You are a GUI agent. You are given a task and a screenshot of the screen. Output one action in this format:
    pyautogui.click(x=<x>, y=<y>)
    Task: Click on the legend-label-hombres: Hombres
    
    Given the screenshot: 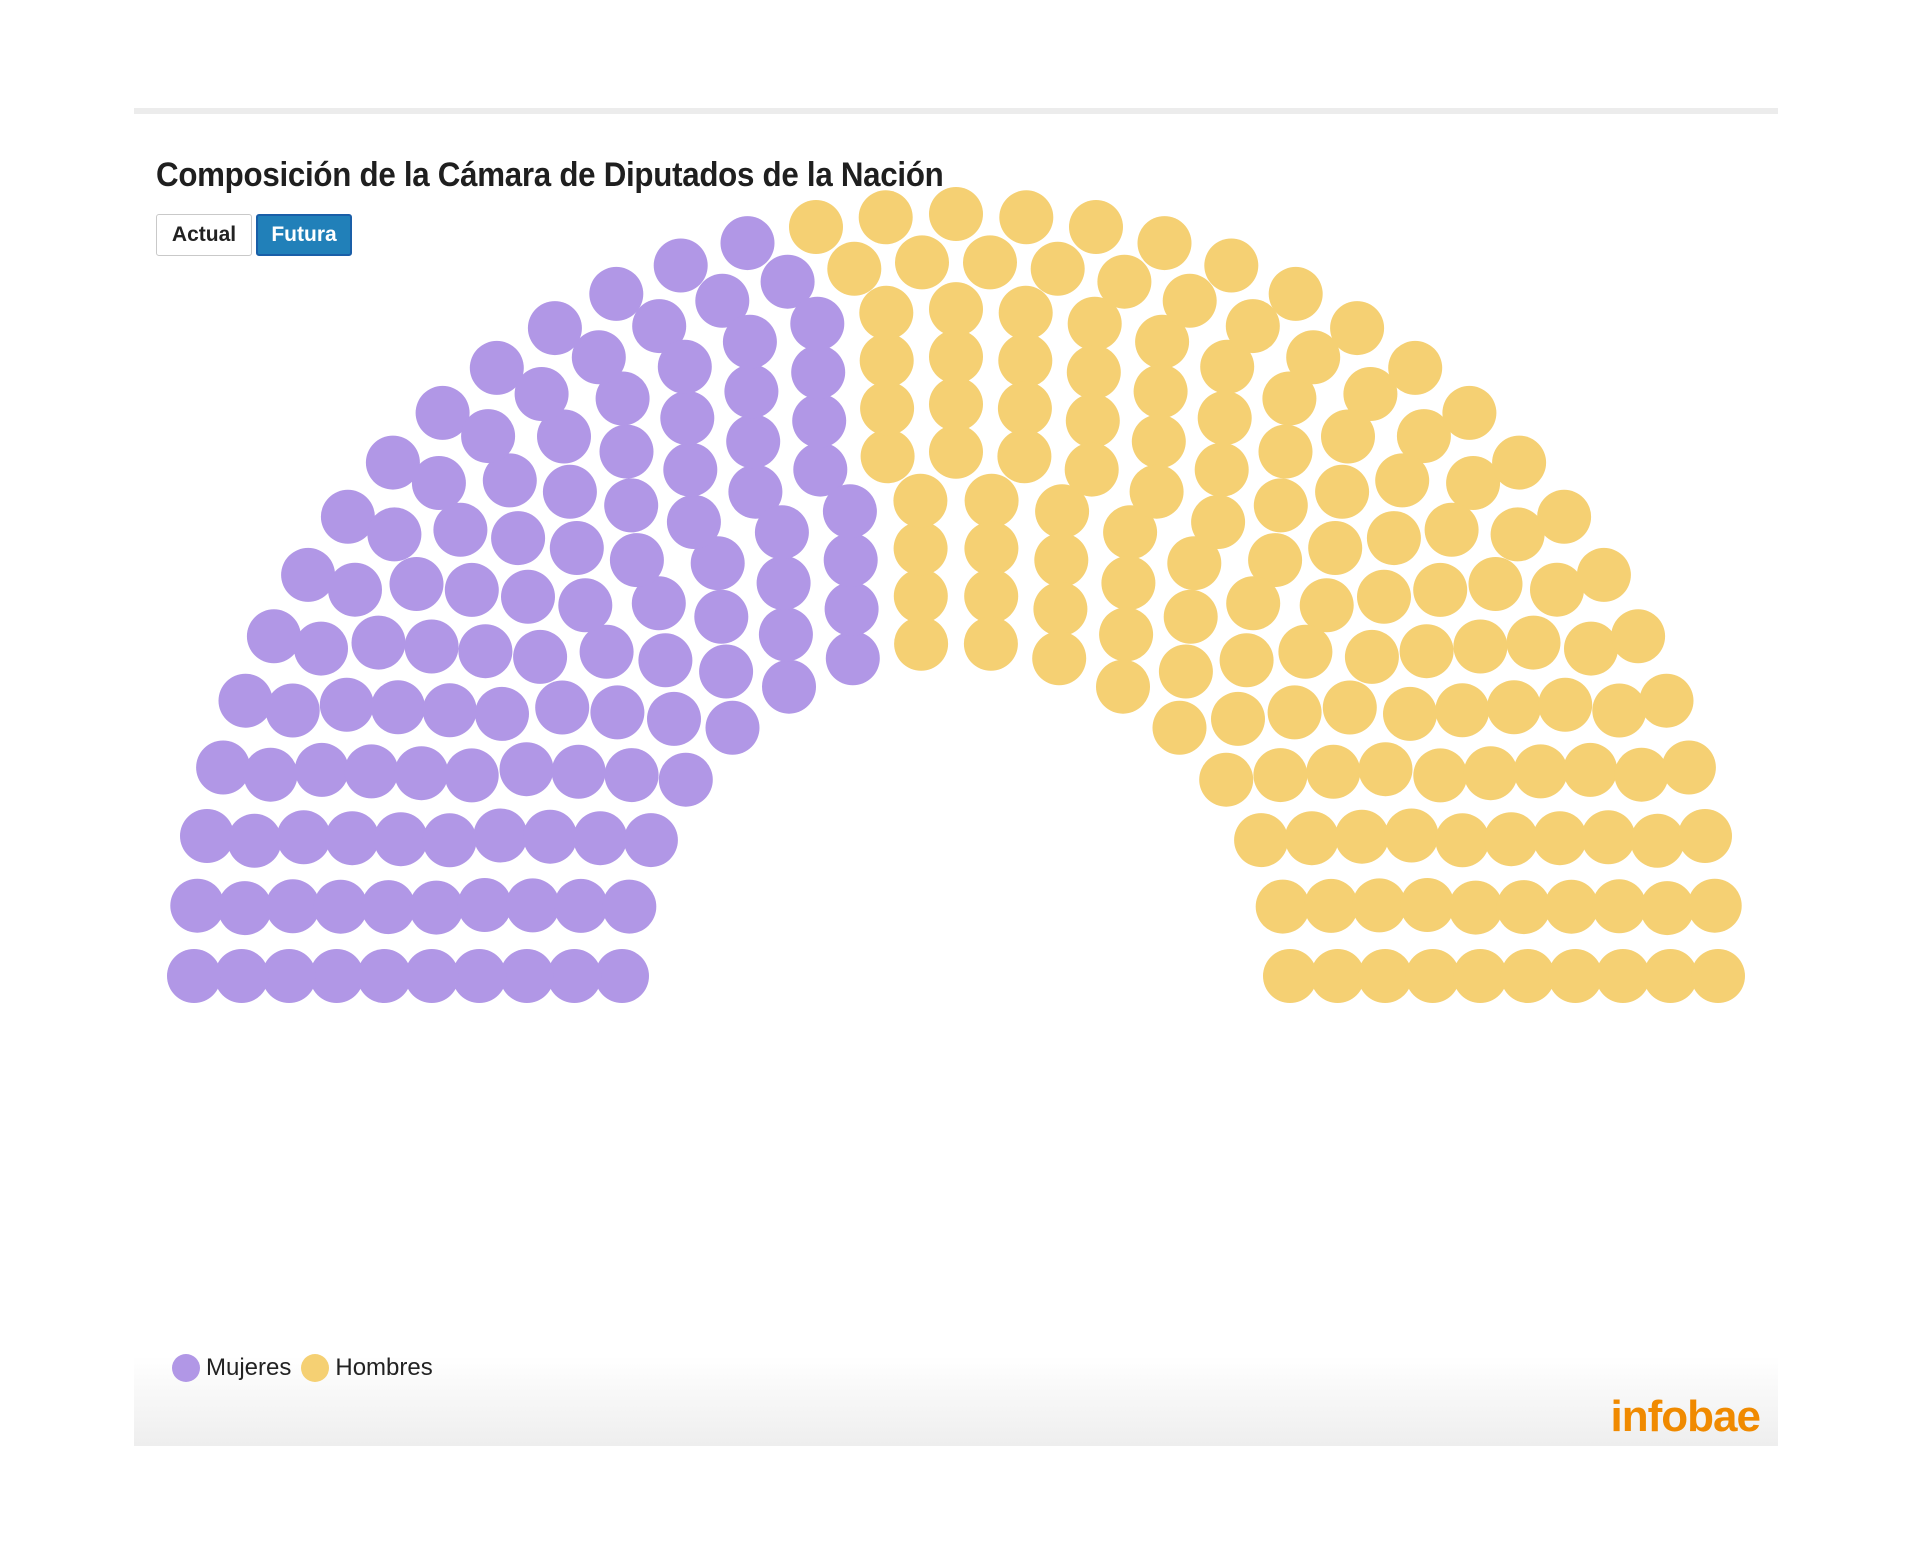 What is the action you would take?
    pyautogui.click(x=384, y=1367)
    